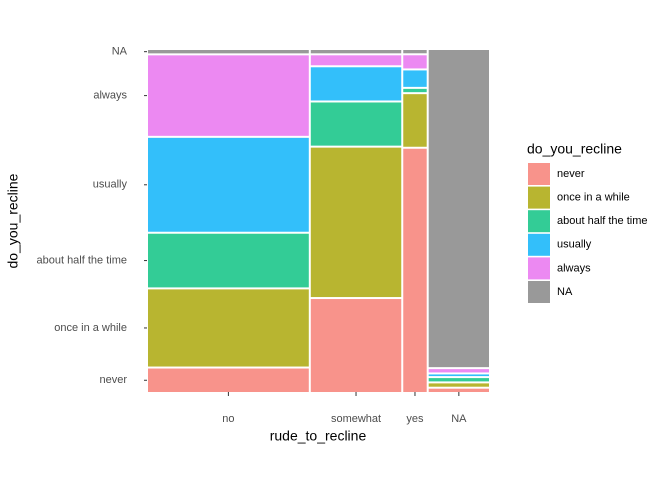 This screenshot has height=480, width=672. What do you see at coordinates (574, 268) in the screenshot?
I see `legend-label: always` at bounding box center [574, 268].